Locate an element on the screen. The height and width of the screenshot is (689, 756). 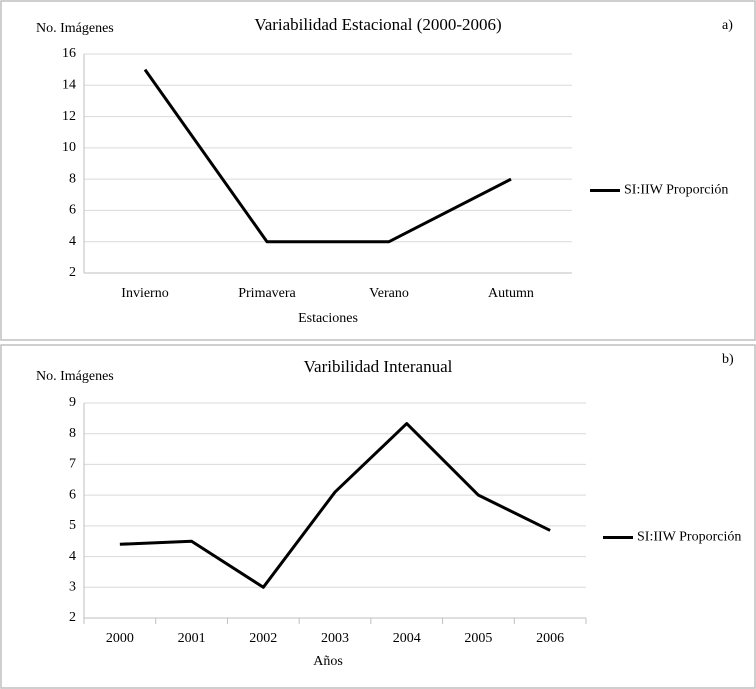
x-tick-label: Verano is located at coordinates (389, 293).